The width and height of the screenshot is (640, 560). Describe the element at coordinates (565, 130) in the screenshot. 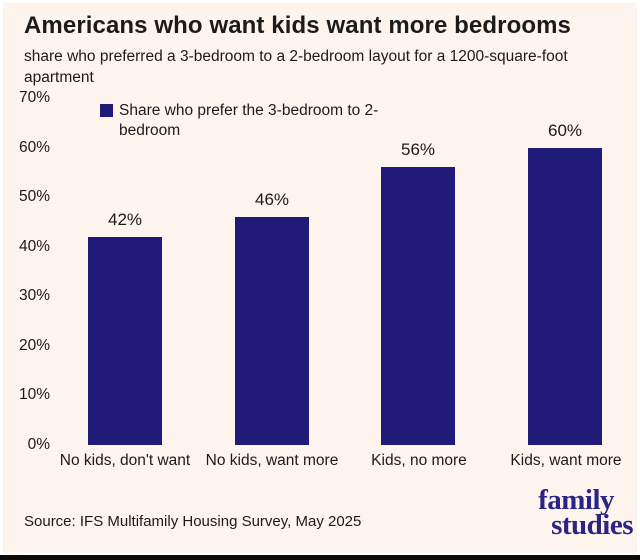

I see `bar-value-label: 60%` at that location.